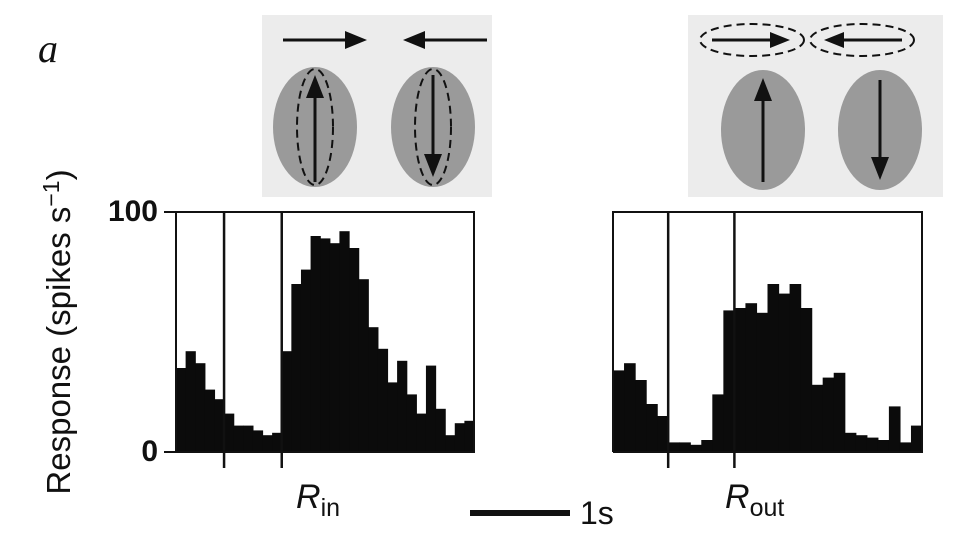  What do you see at coordinates (597, 513) in the screenshot?
I see `scale-bar-label: 1s` at bounding box center [597, 513].